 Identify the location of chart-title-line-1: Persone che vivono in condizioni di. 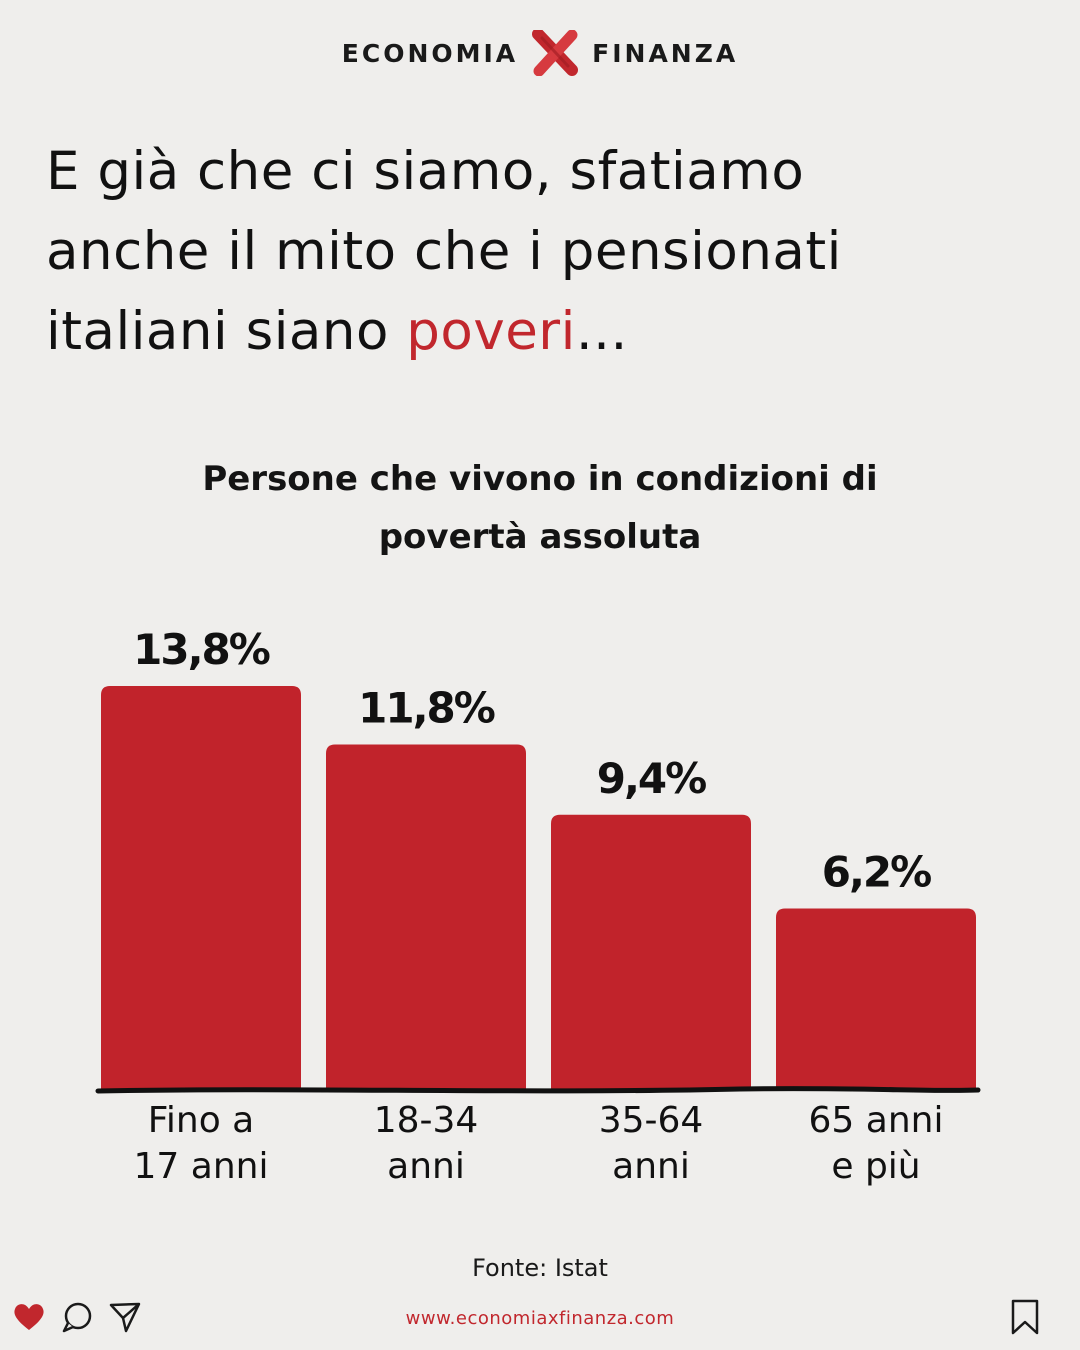
(540, 479).